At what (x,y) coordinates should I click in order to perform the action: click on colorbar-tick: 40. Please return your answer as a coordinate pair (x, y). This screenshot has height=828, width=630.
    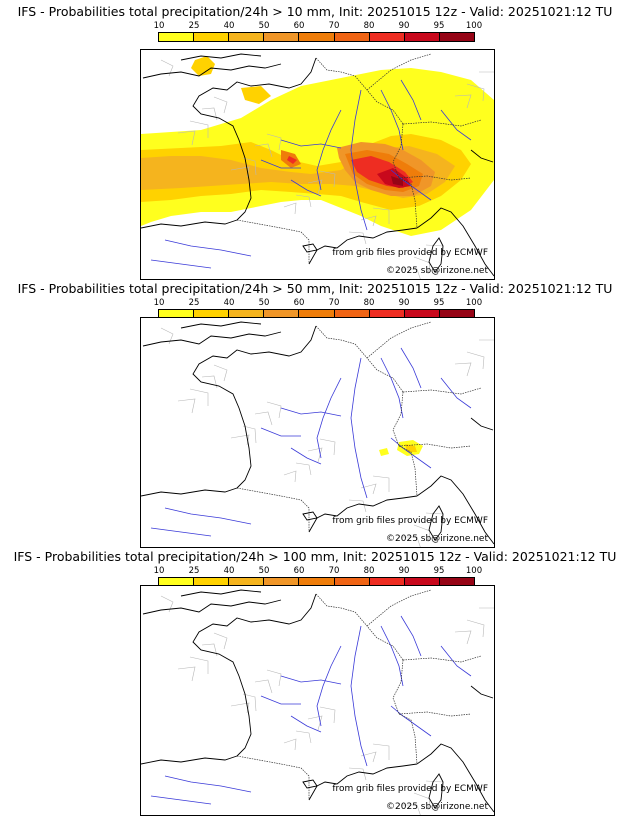
    Looking at the image, I should click on (229, 571).